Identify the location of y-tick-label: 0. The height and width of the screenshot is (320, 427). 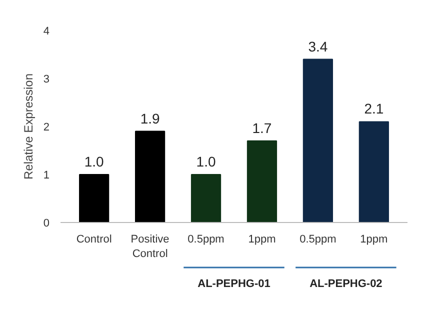
(46, 224).